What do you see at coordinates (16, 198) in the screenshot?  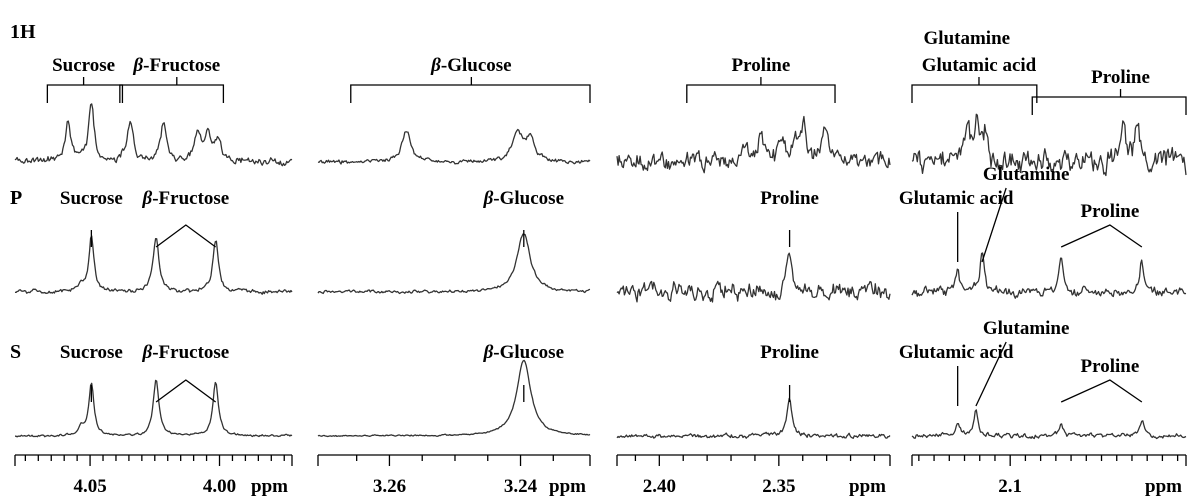 I see `row-label-p: P` at bounding box center [16, 198].